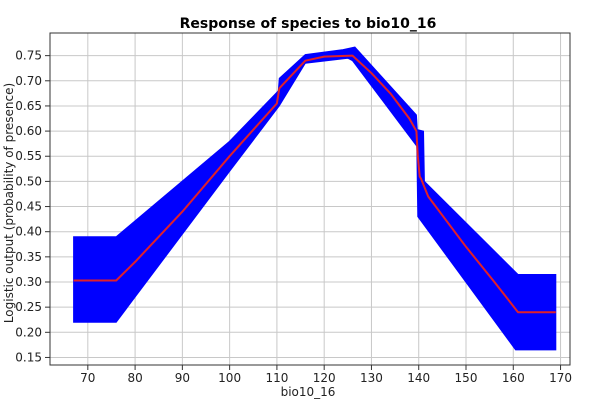  Describe the element at coordinates (87, 378) in the screenshot. I see `x-tick-label: 70` at that location.